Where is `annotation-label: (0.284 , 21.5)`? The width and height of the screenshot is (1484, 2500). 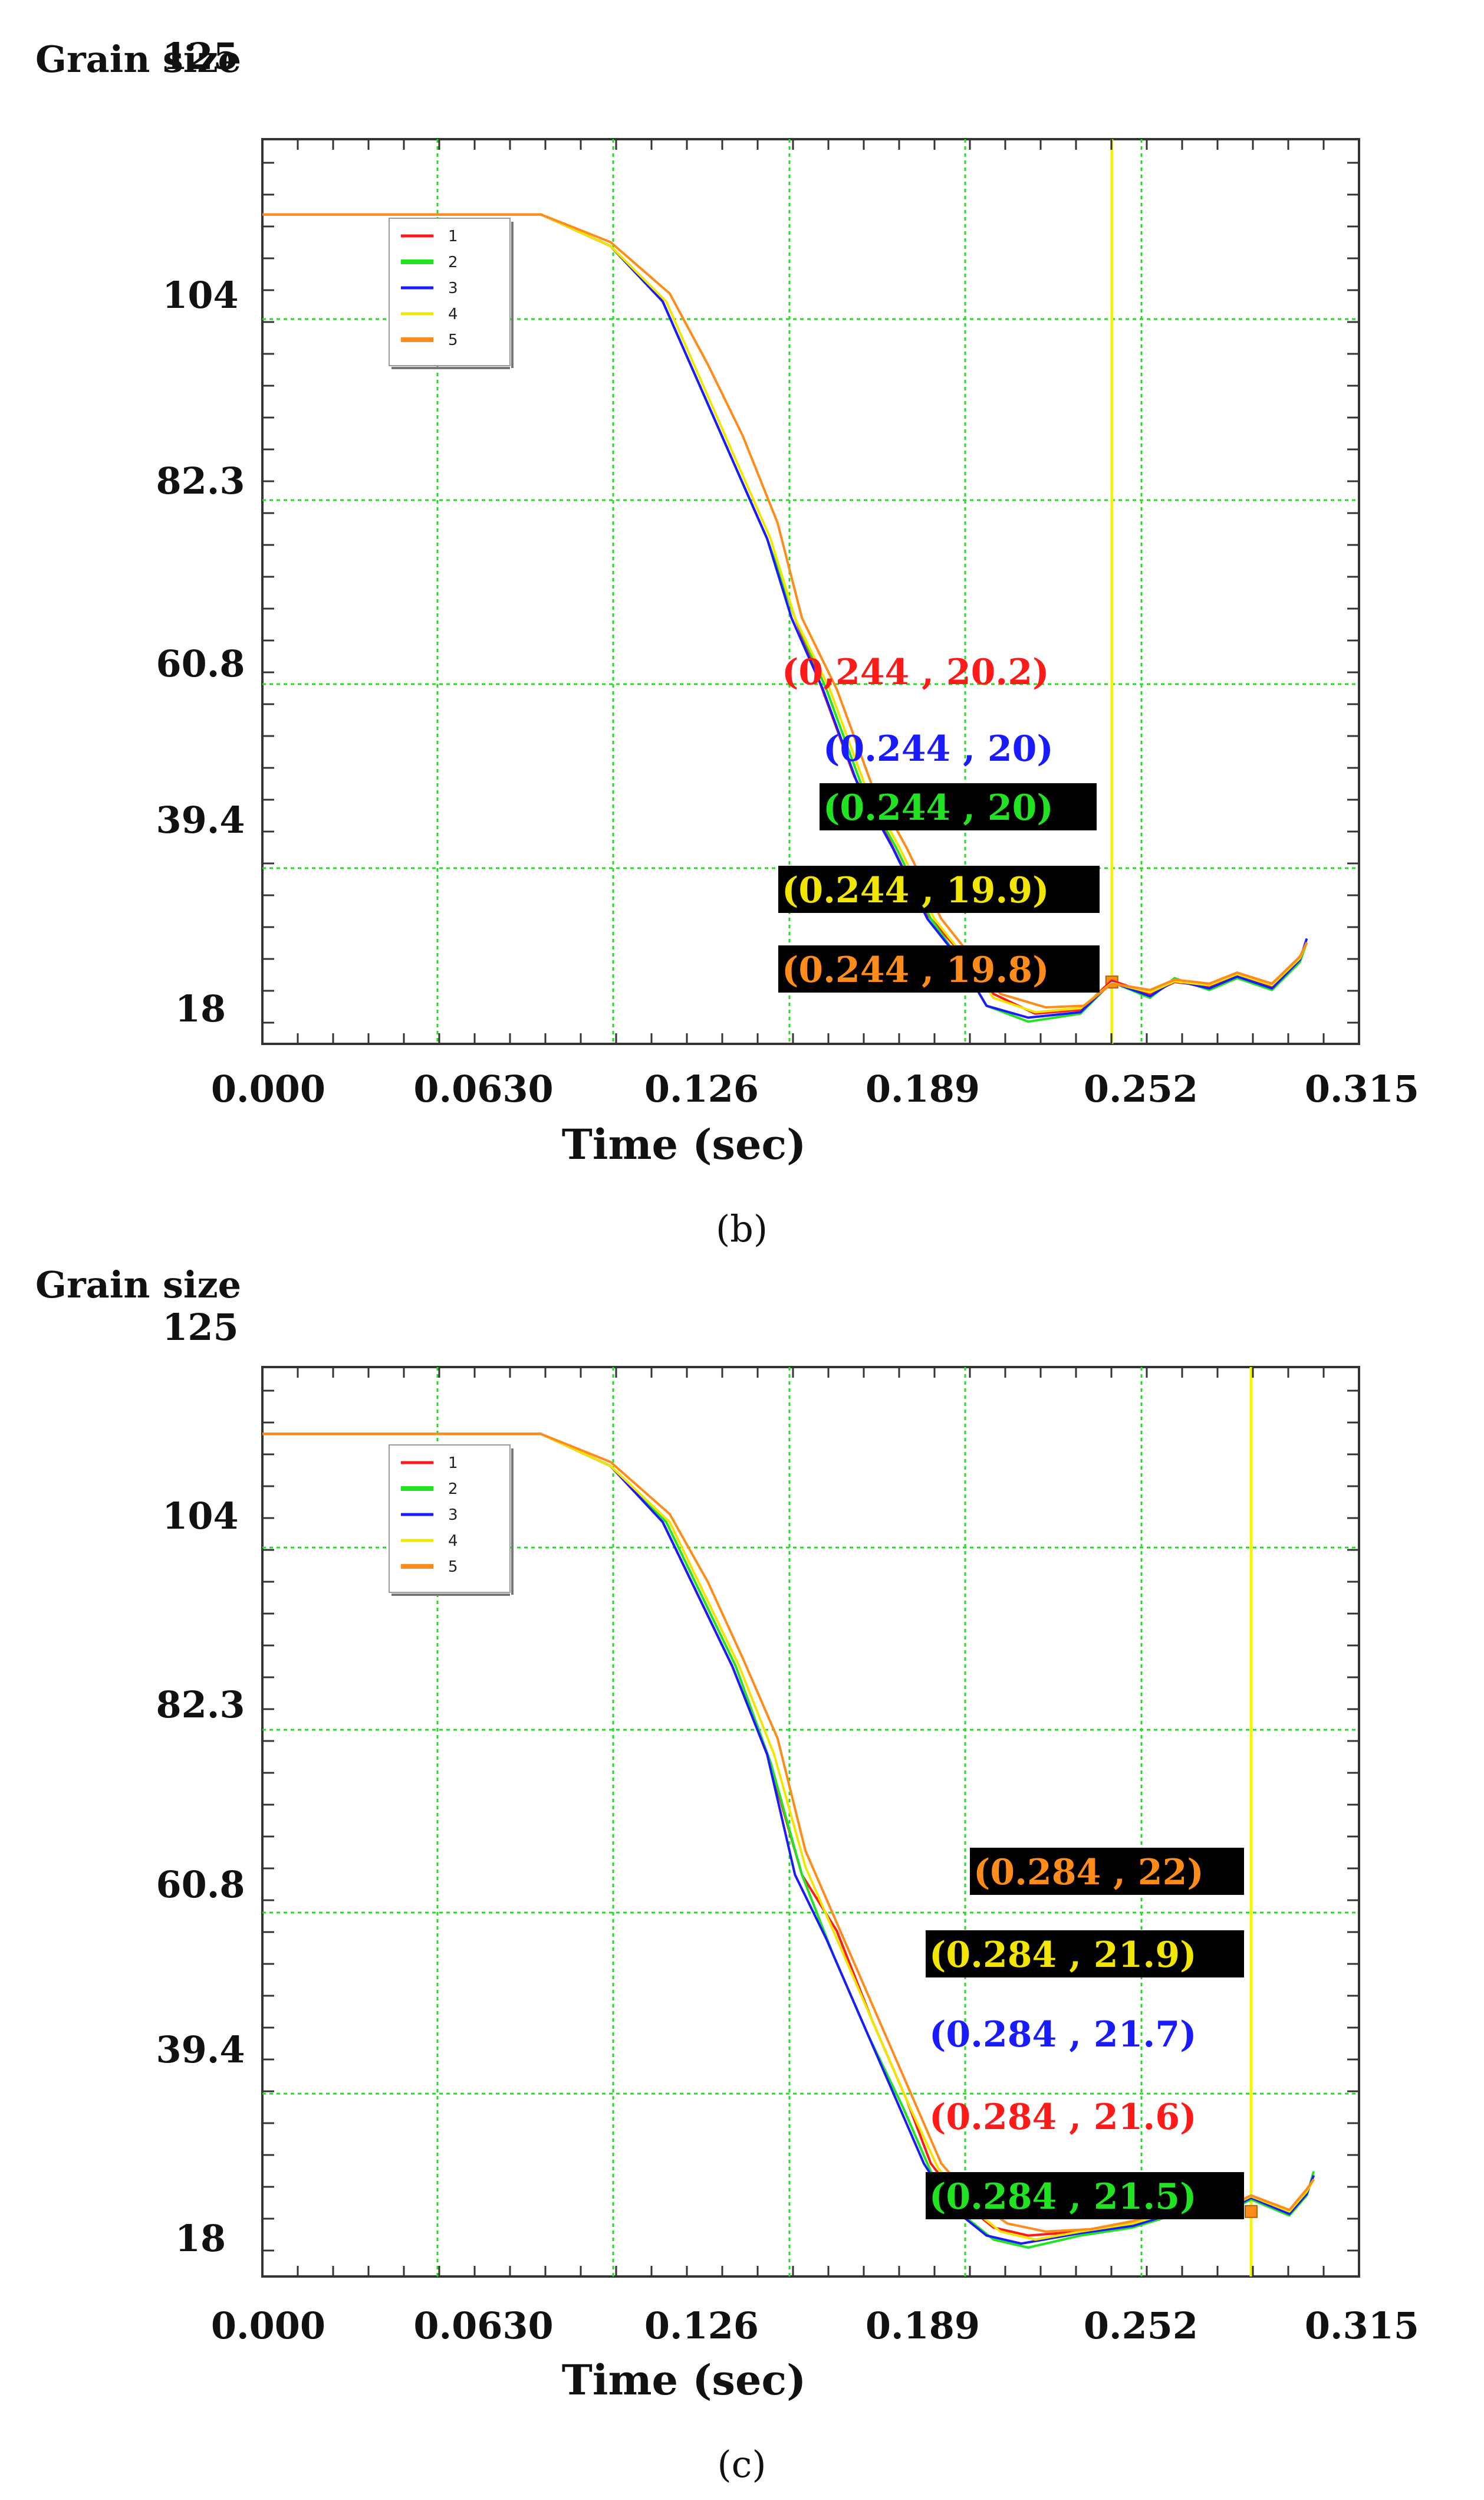
annotation-label: (0.284 , 21.5) is located at coordinates (1062, 2197).